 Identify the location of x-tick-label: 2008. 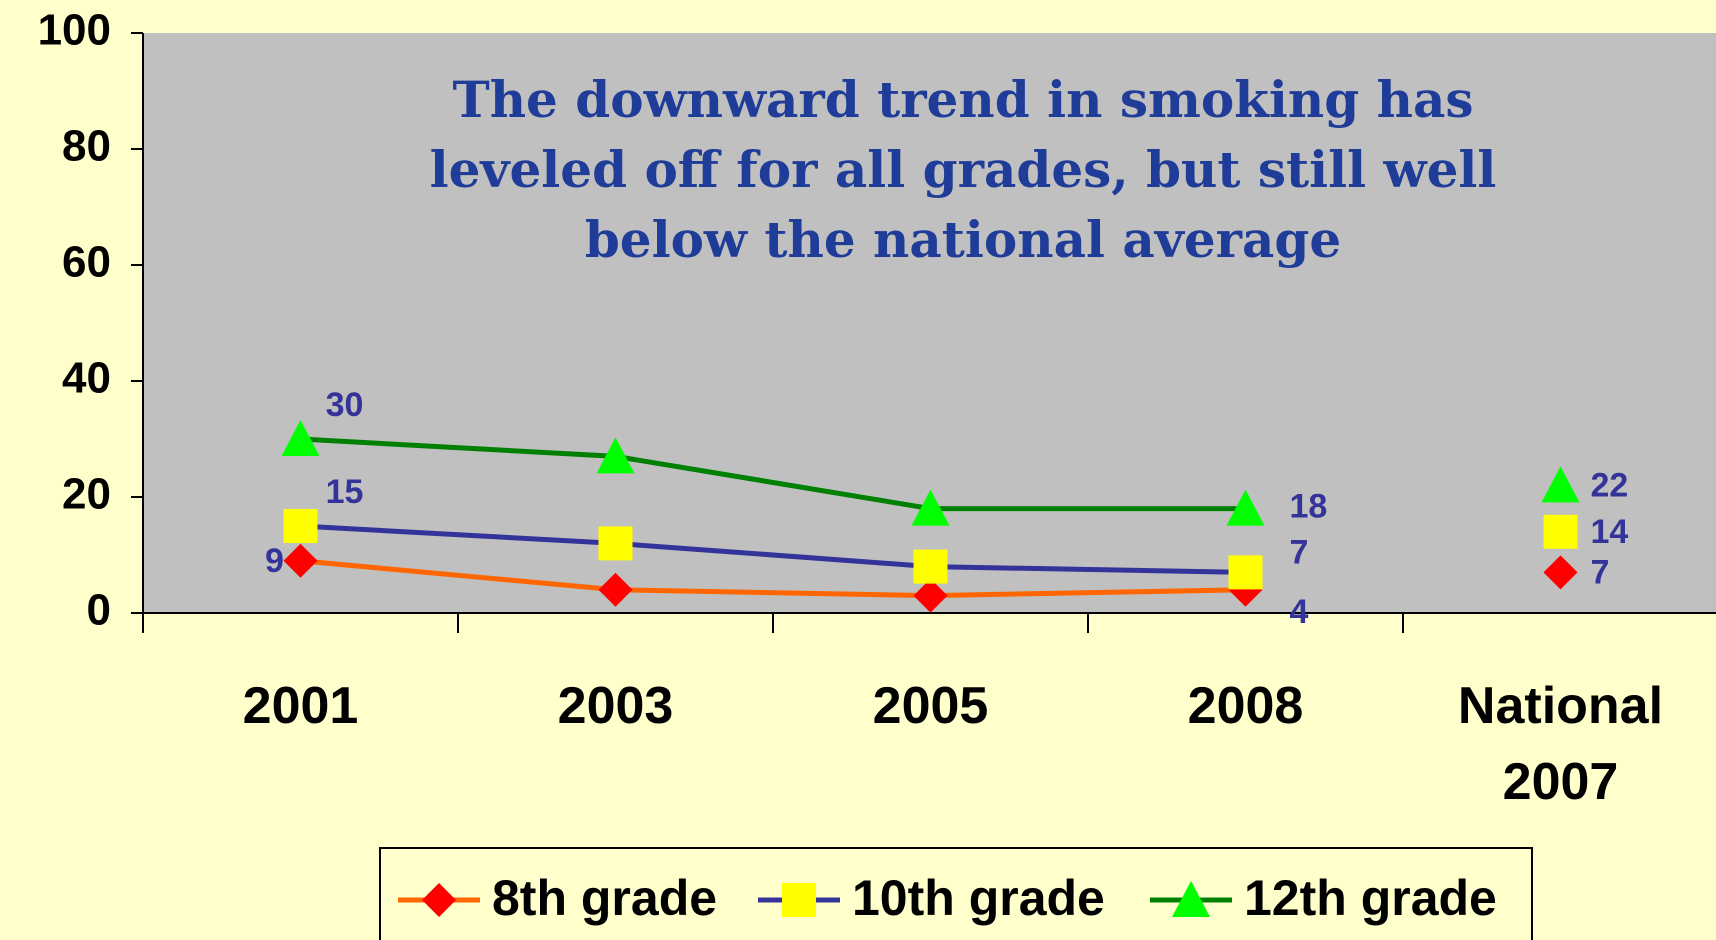
(1245, 706).